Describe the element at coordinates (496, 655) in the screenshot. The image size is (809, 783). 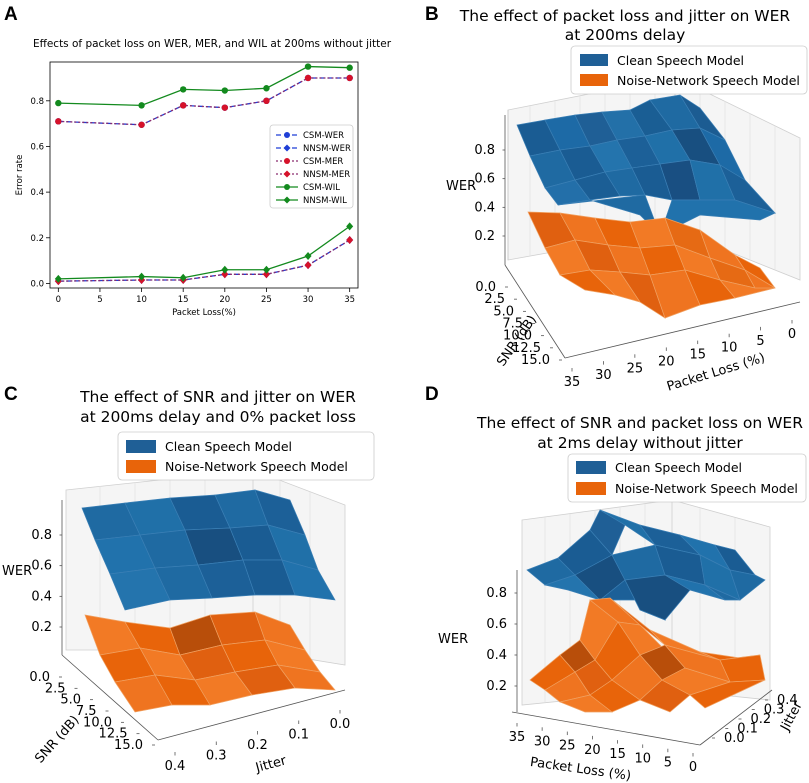
I see `chart-d-z-tick-label: 0.4` at that location.